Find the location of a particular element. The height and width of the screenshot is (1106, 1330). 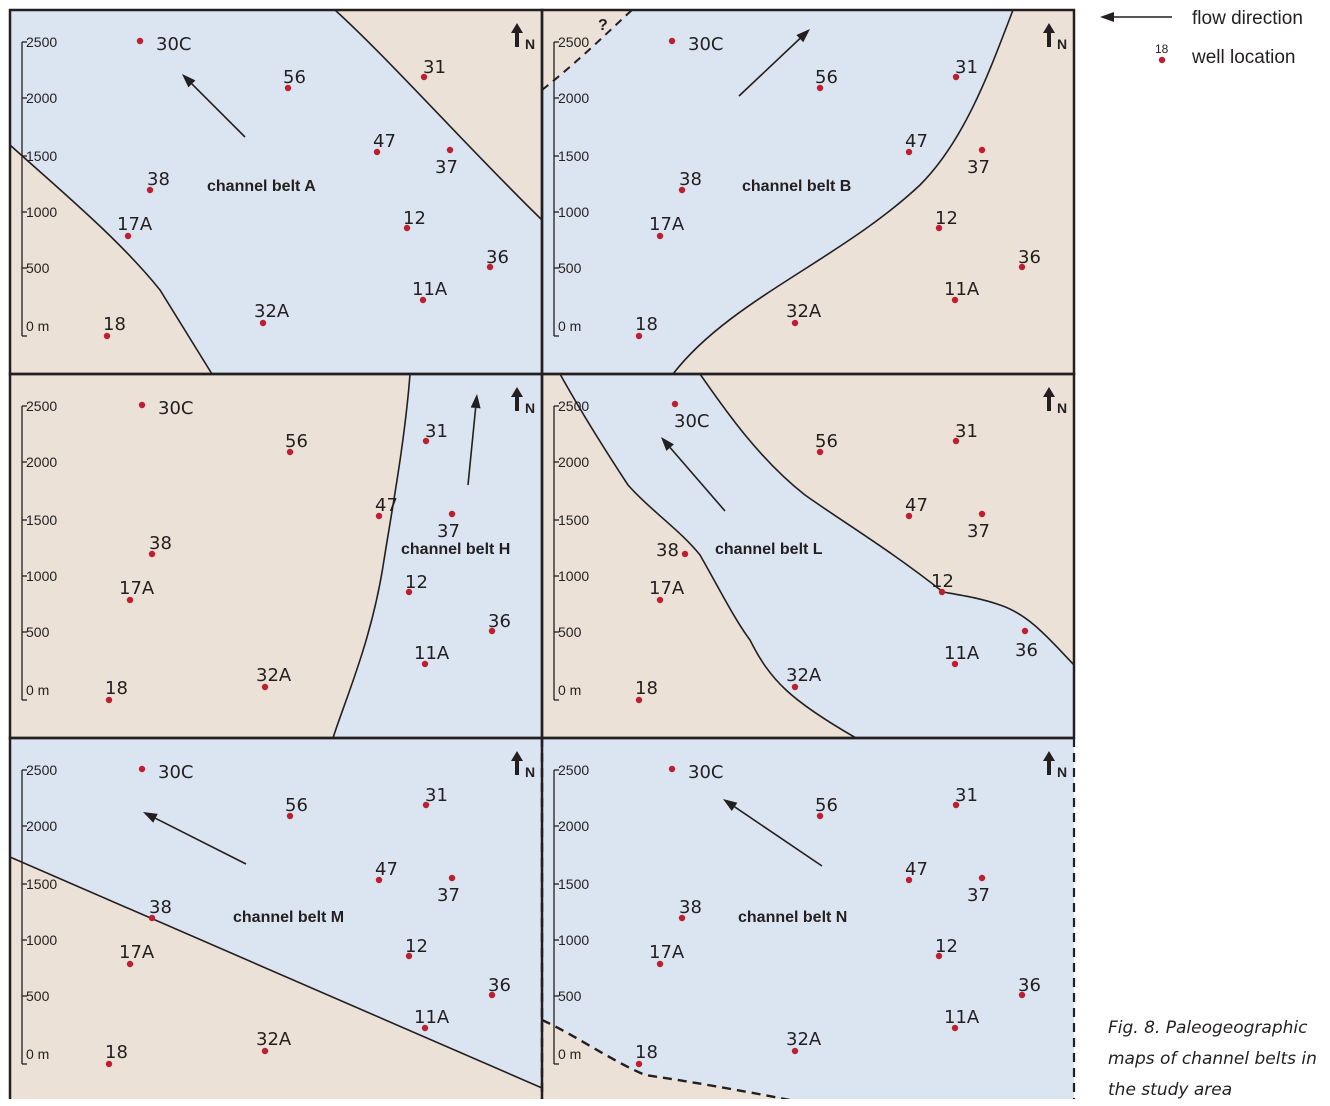

channel-boundary-south is located at coordinates (276, 972).